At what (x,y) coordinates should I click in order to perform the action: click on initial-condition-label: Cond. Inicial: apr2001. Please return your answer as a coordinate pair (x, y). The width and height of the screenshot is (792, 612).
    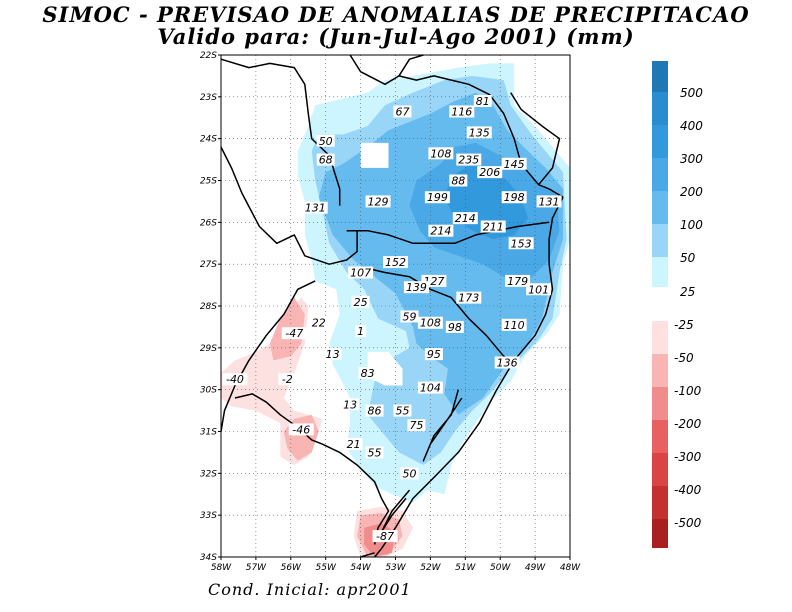
    Looking at the image, I should click on (310, 589).